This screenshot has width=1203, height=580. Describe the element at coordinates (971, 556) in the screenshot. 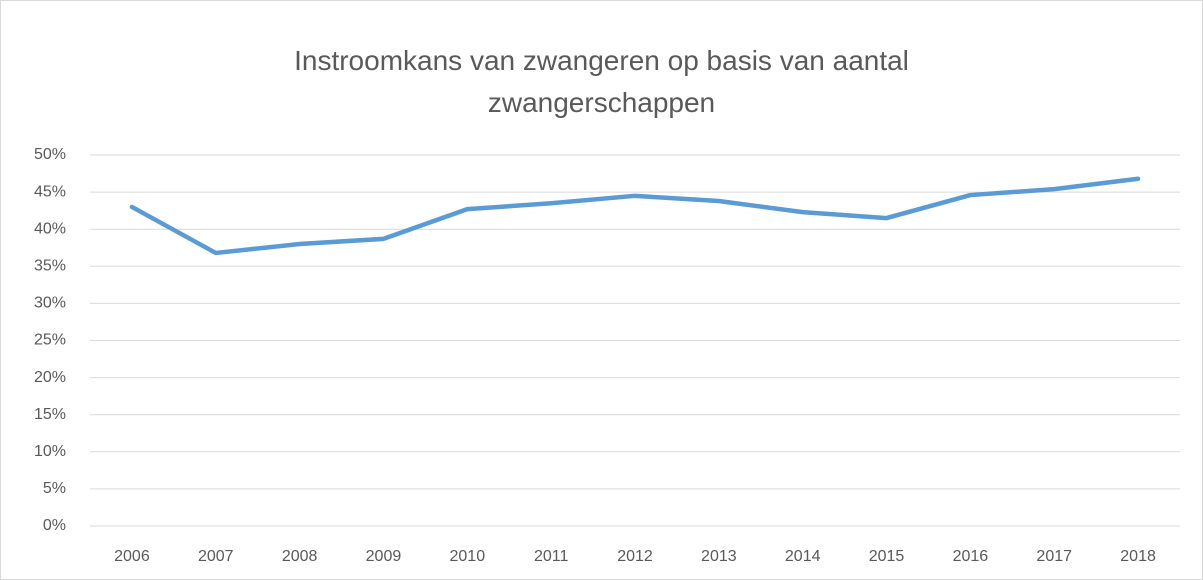

I see `x-tick-label: 2016` at that location.